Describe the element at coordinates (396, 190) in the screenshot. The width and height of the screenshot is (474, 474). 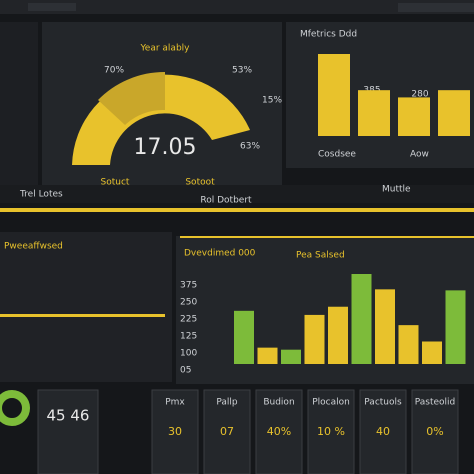
I see `strip-right: Muttle` at that location.